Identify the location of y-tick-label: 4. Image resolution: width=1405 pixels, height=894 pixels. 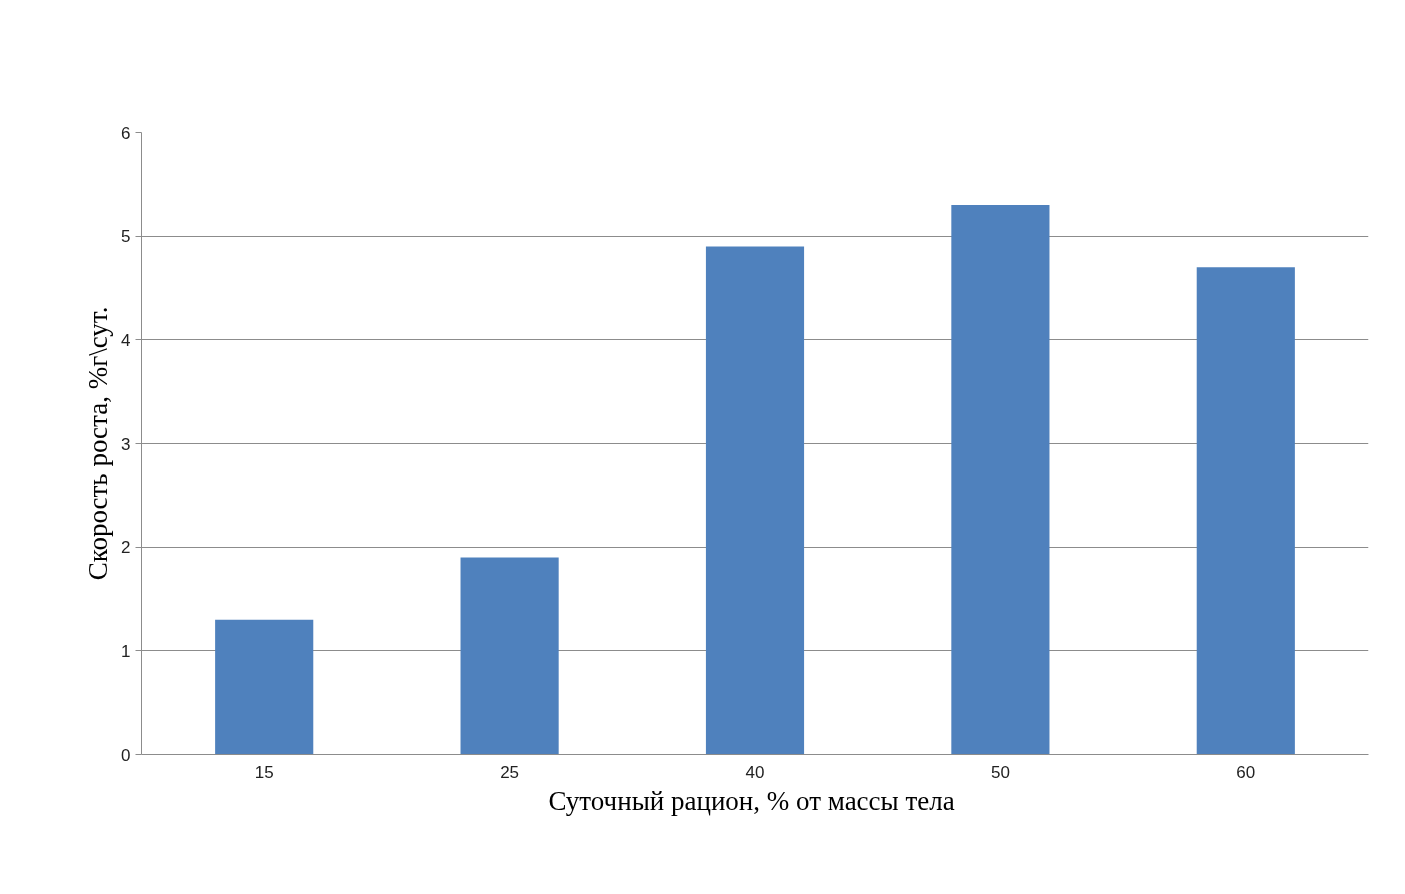
(126, 340).